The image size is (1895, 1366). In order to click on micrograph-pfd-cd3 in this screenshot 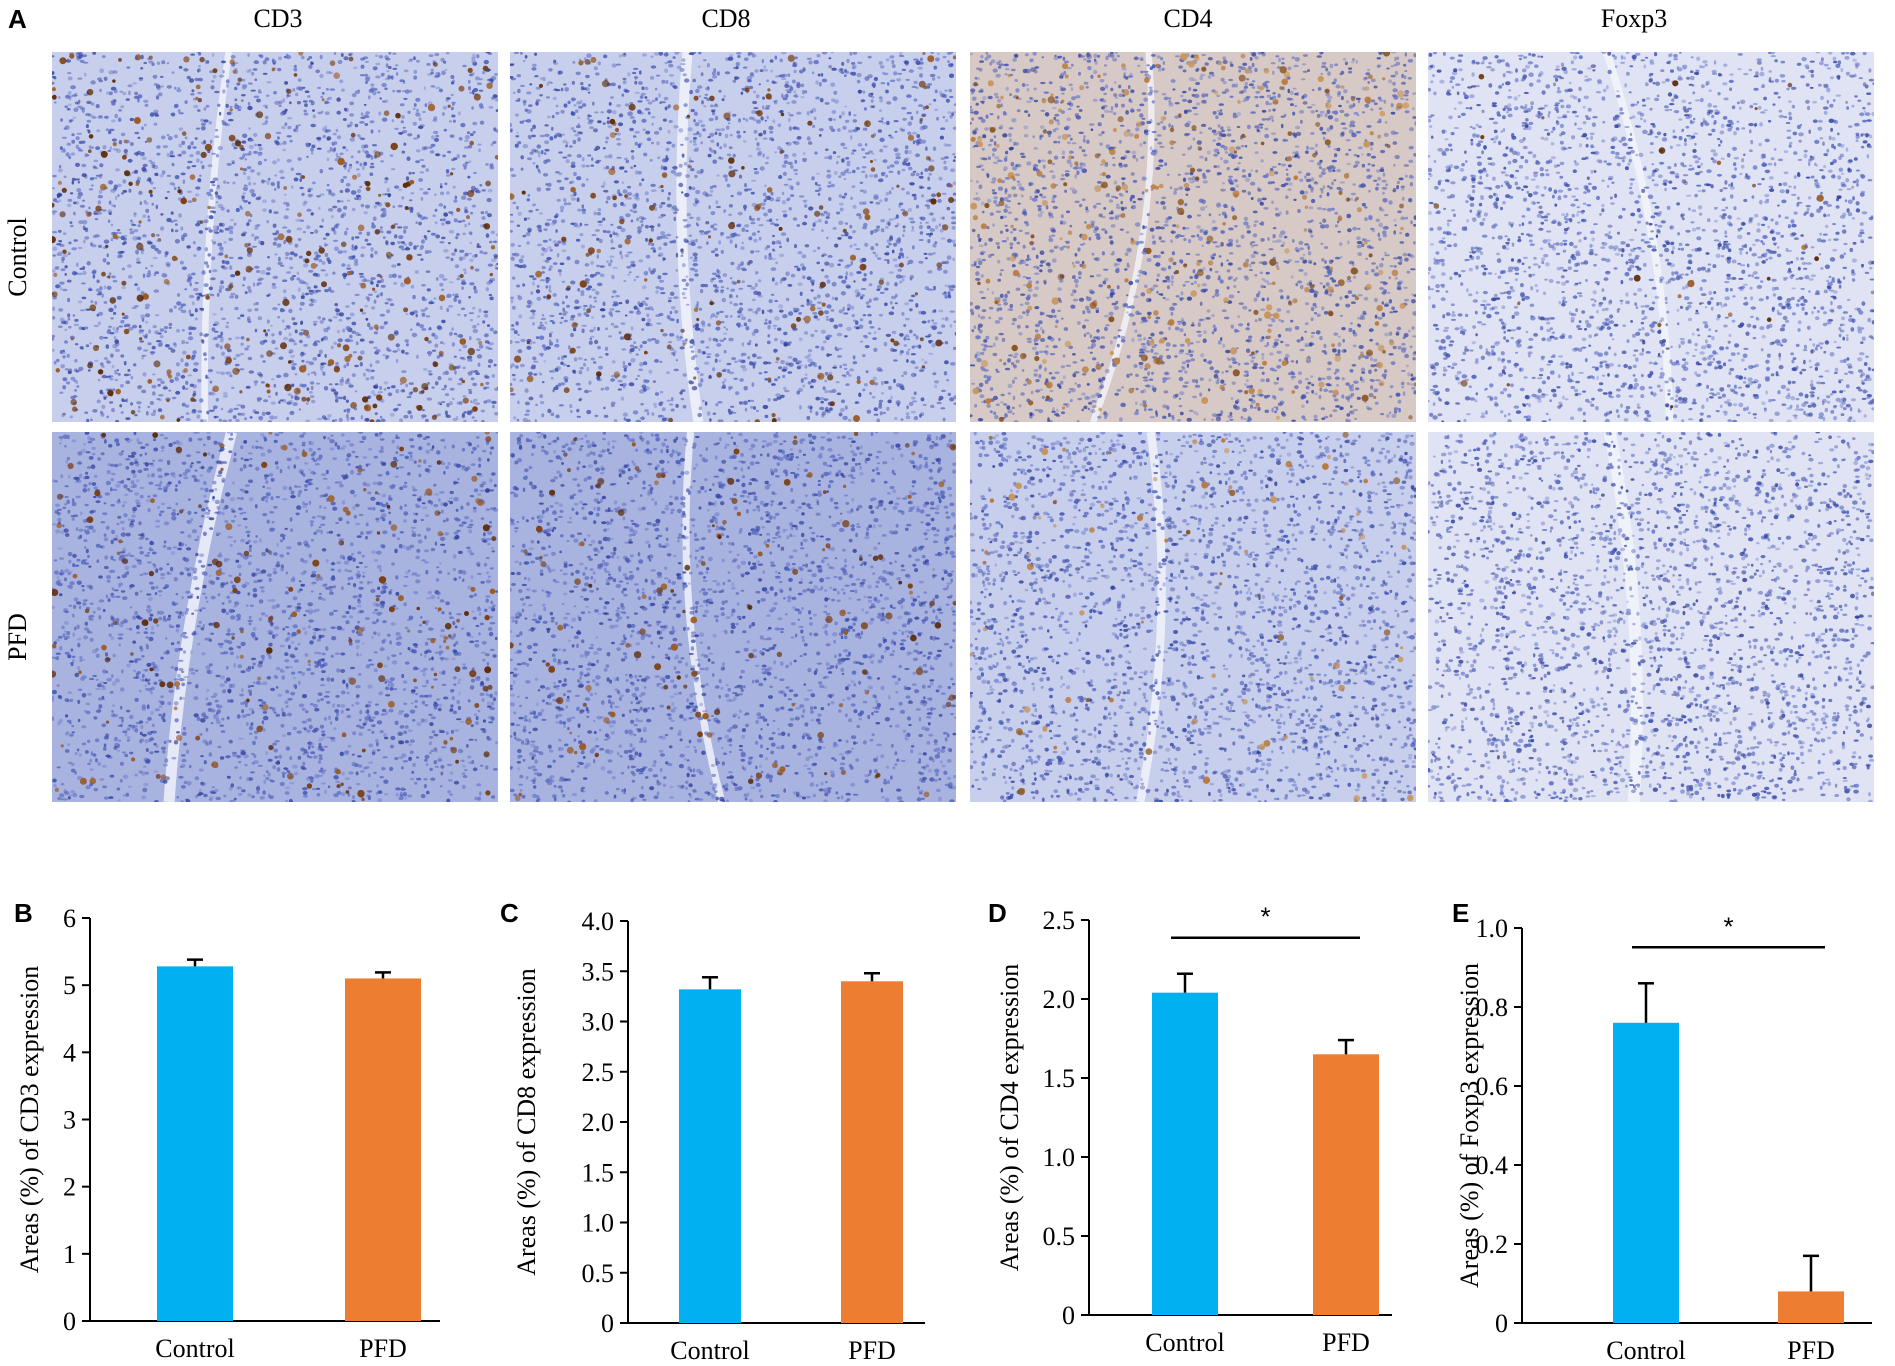, I will do `click(275, 617)`.